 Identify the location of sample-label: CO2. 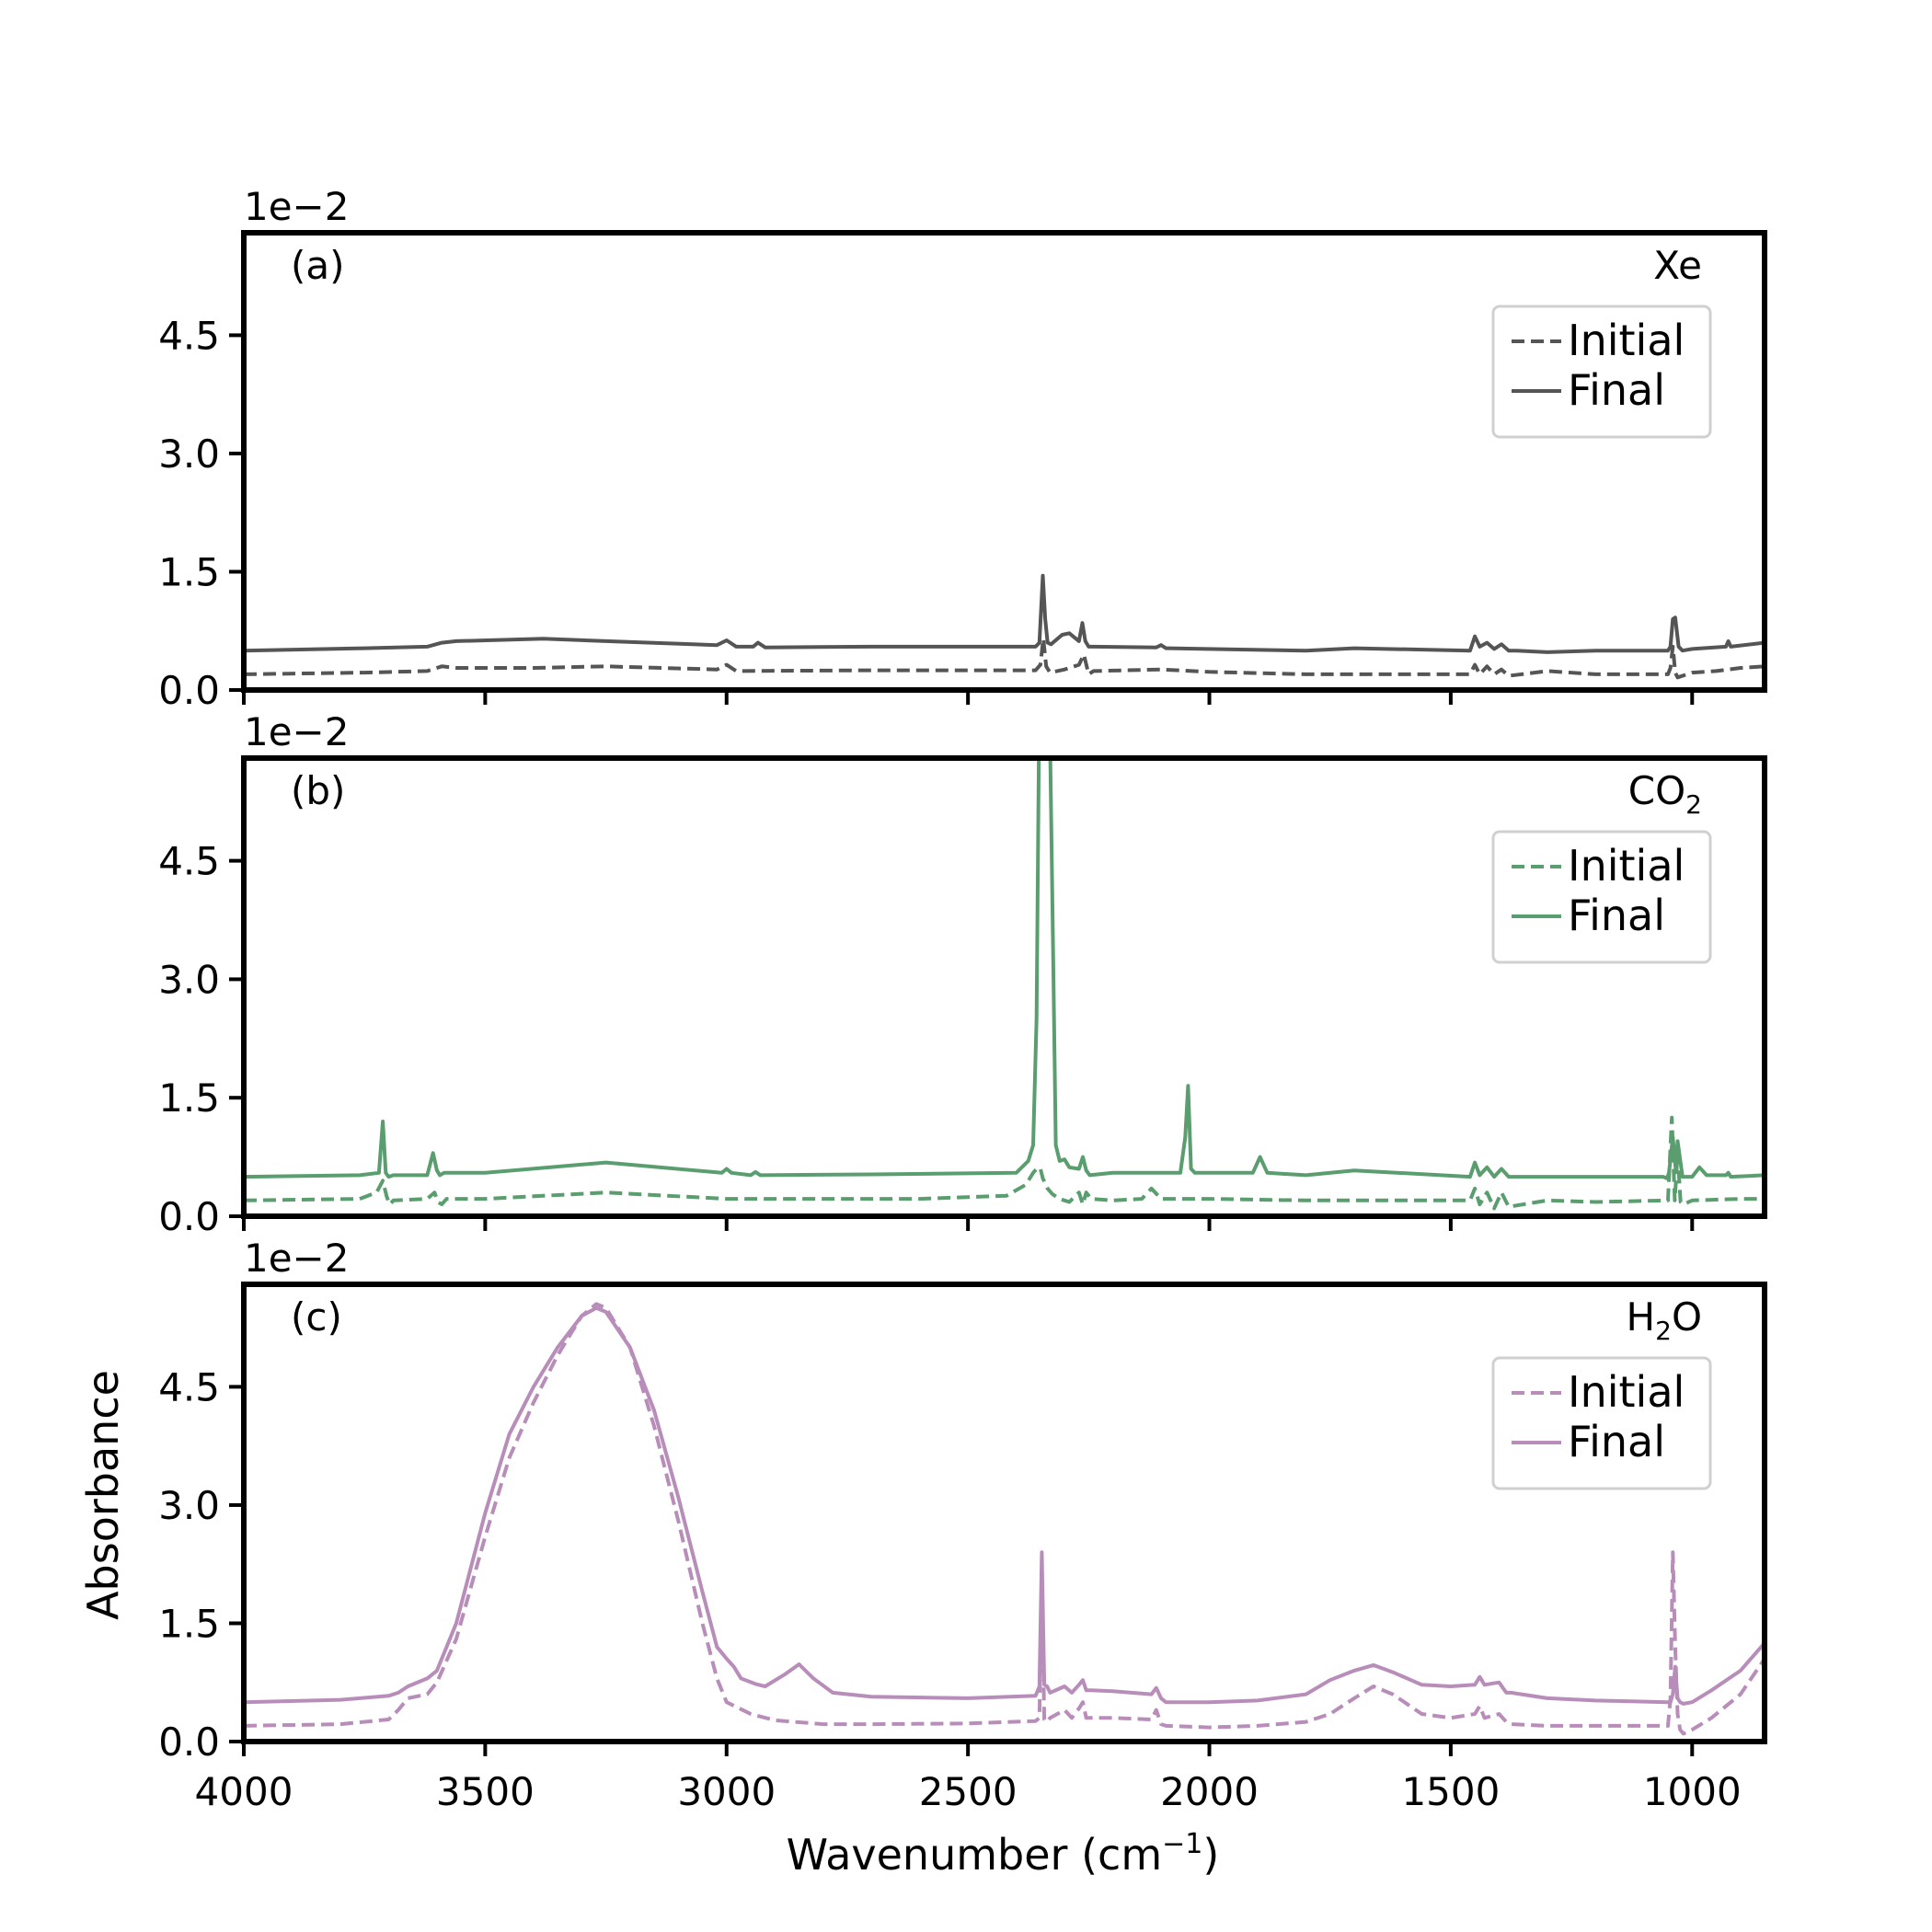
(1665, 794).